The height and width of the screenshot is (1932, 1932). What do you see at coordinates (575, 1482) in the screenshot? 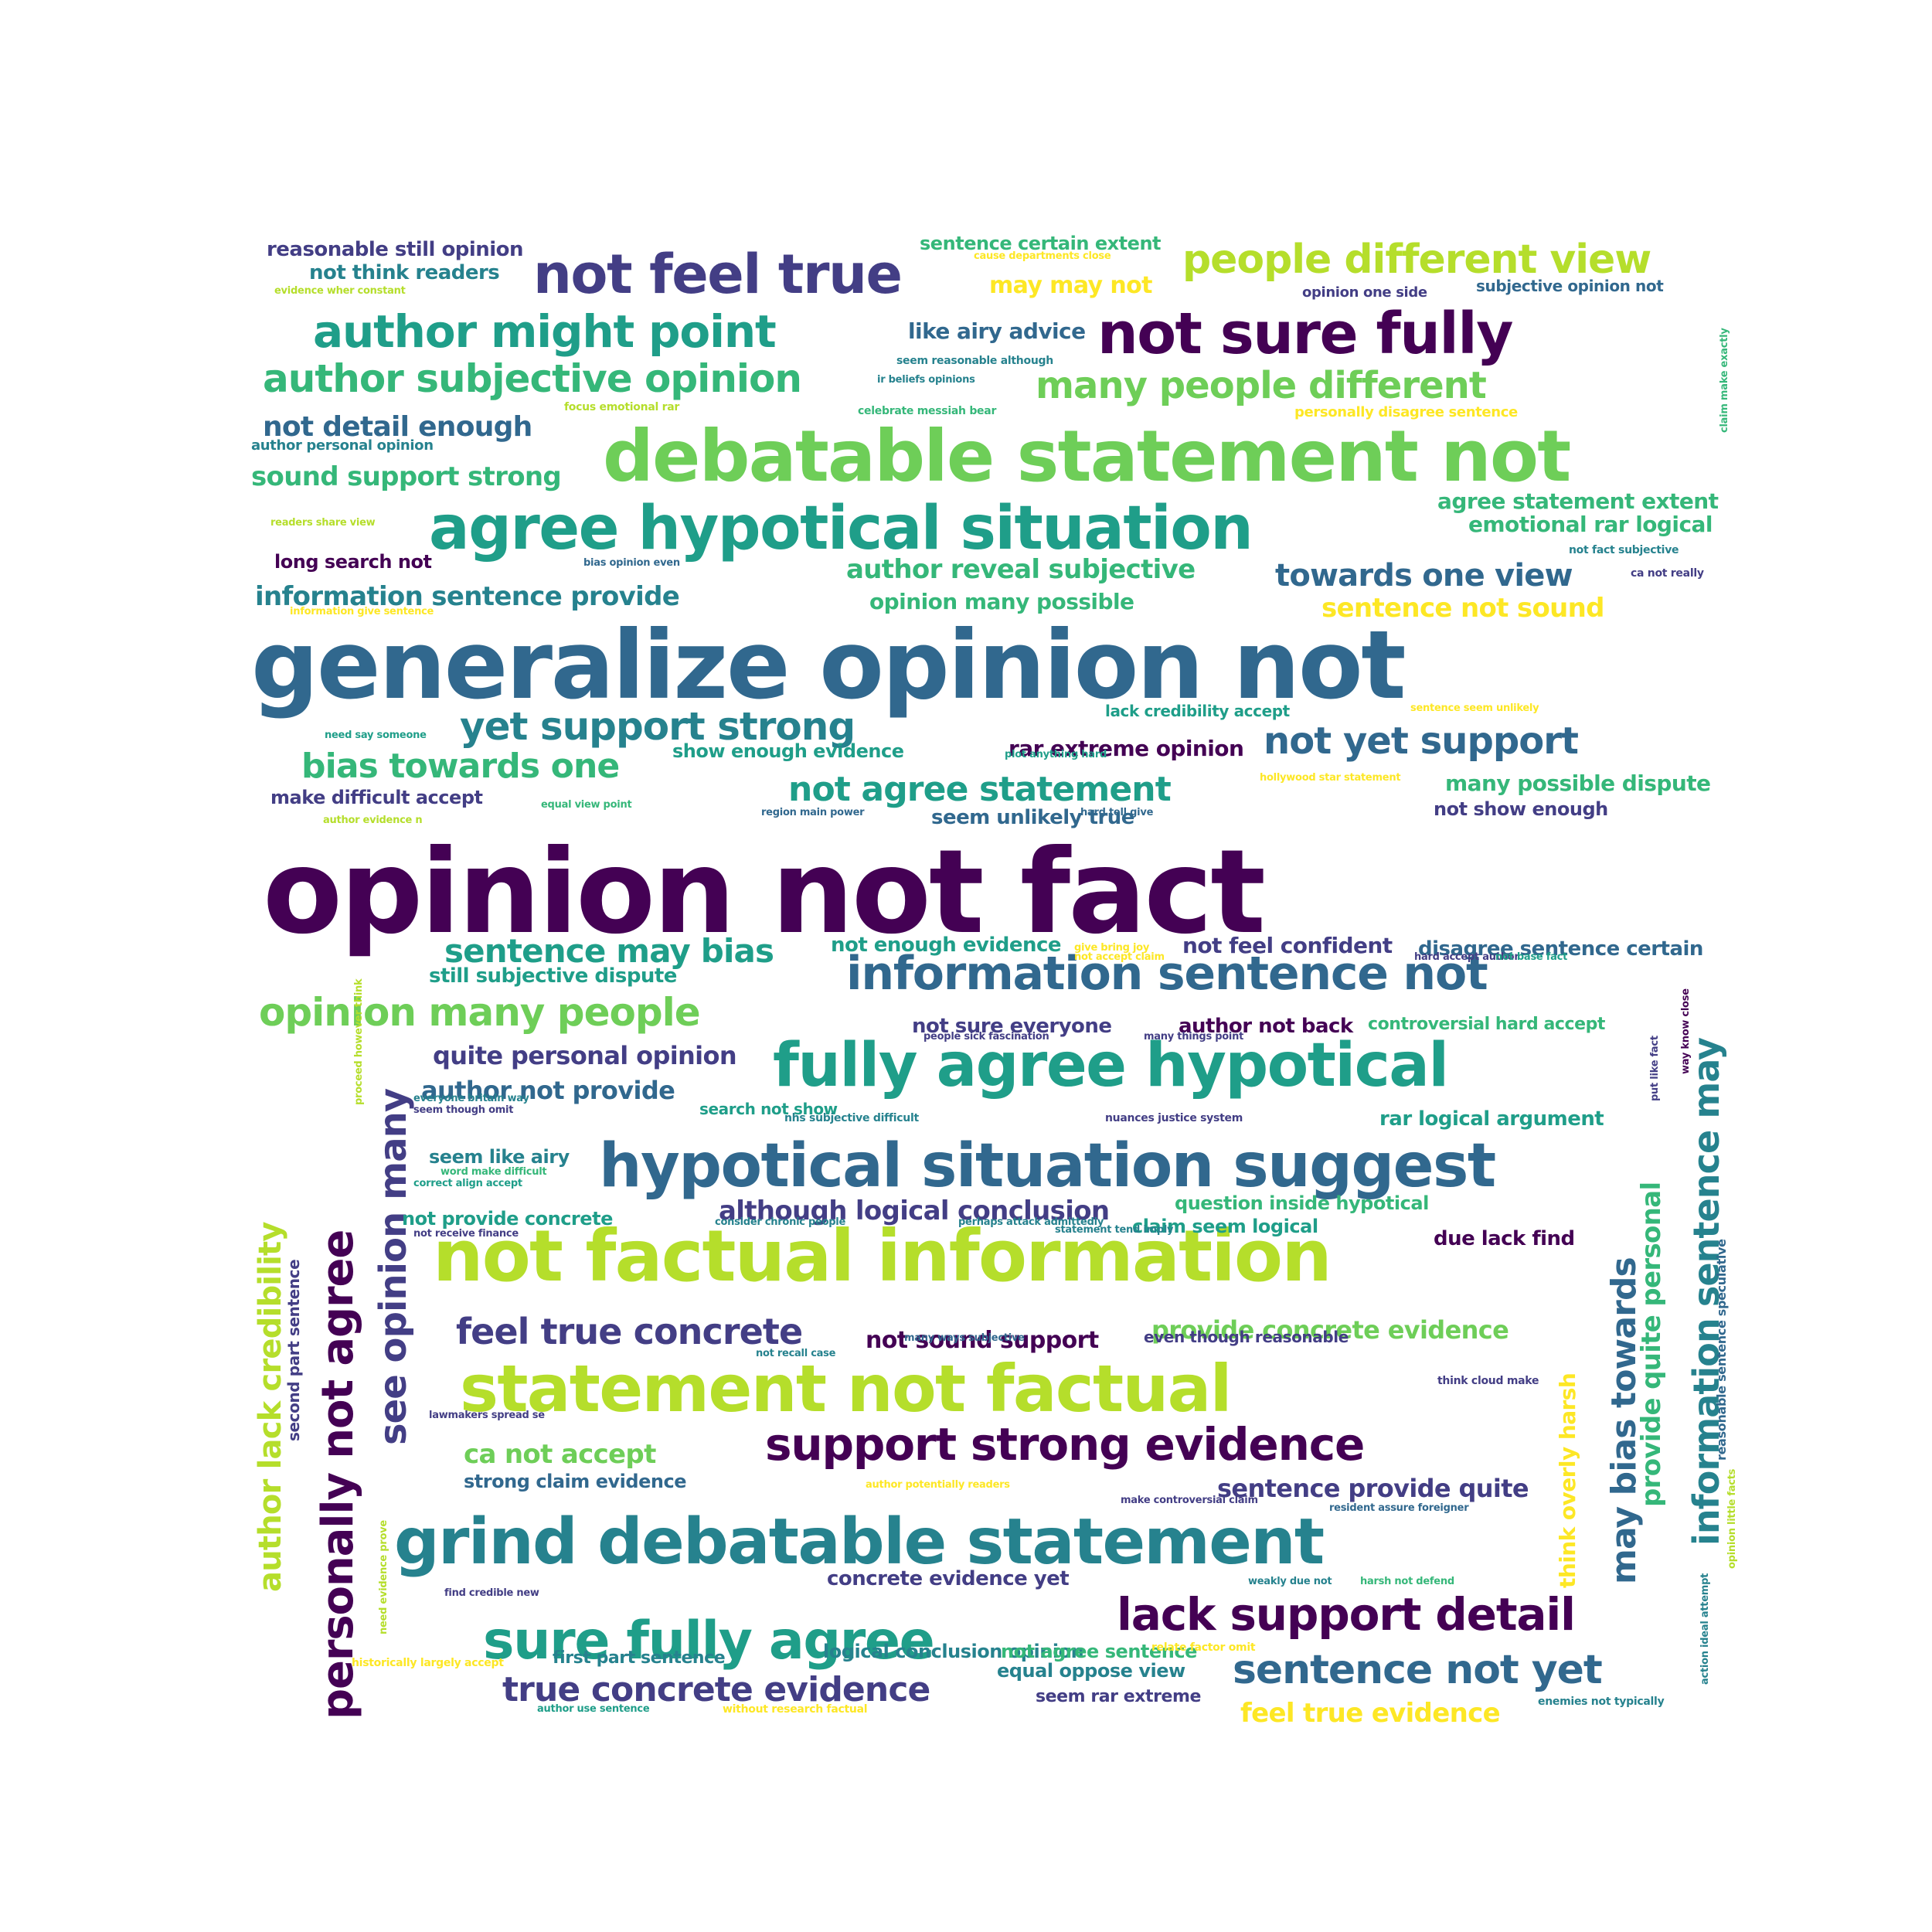
I see `cloud-word: strong claim evidence` at bounding box center [575, 1482].